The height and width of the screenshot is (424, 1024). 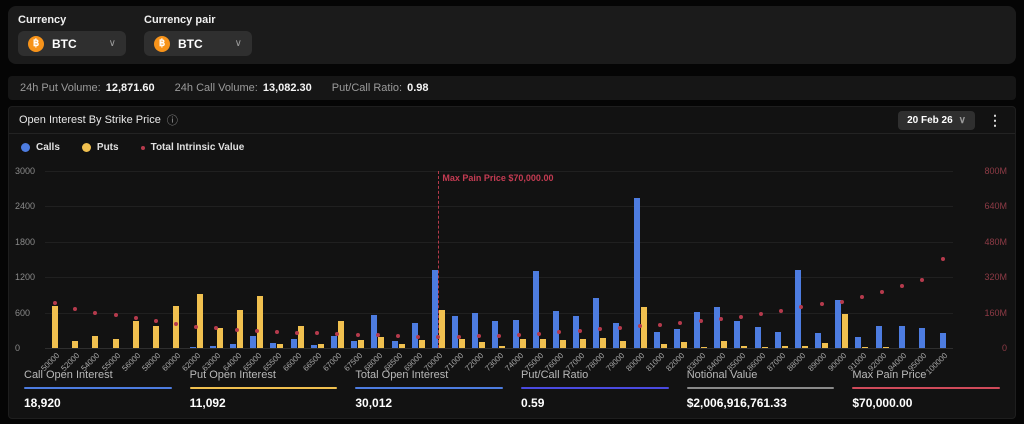 What do you see at coordinates (819, 272) in the screenshot?
I see `bar-group-89000: 89000` at bounding box center [819, 272].